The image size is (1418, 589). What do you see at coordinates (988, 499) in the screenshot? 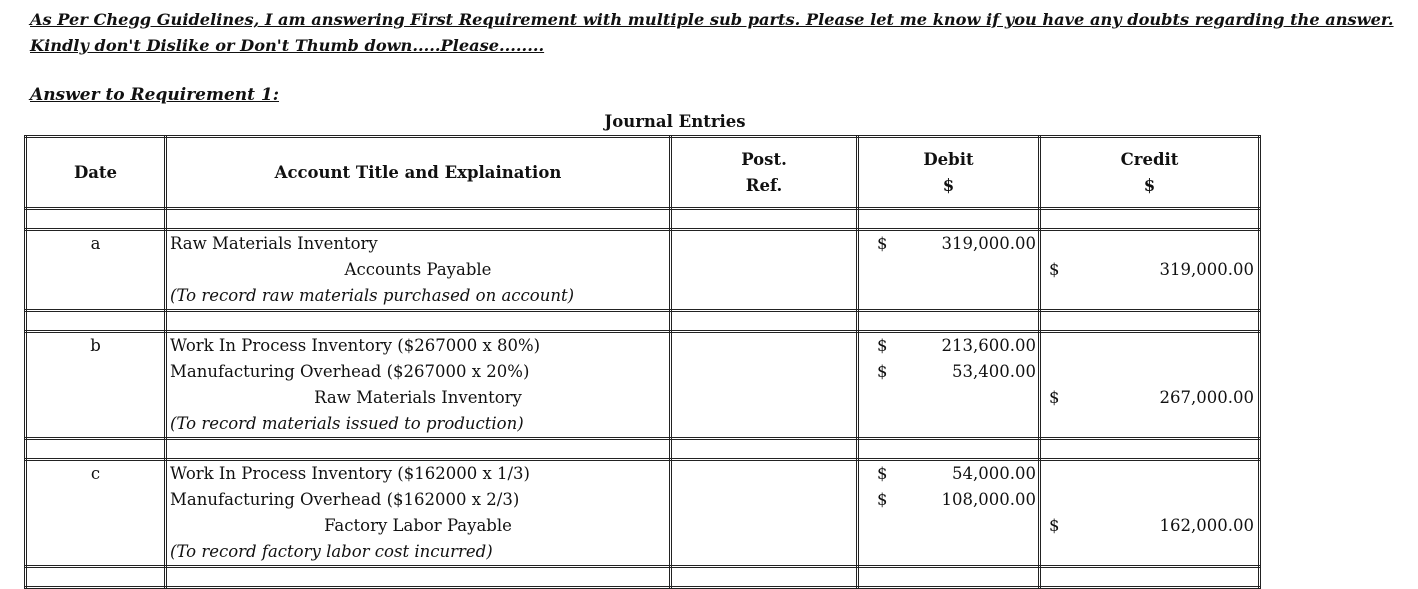
I see `debit-value: 108,000.00` at bounding box center [988, 499].